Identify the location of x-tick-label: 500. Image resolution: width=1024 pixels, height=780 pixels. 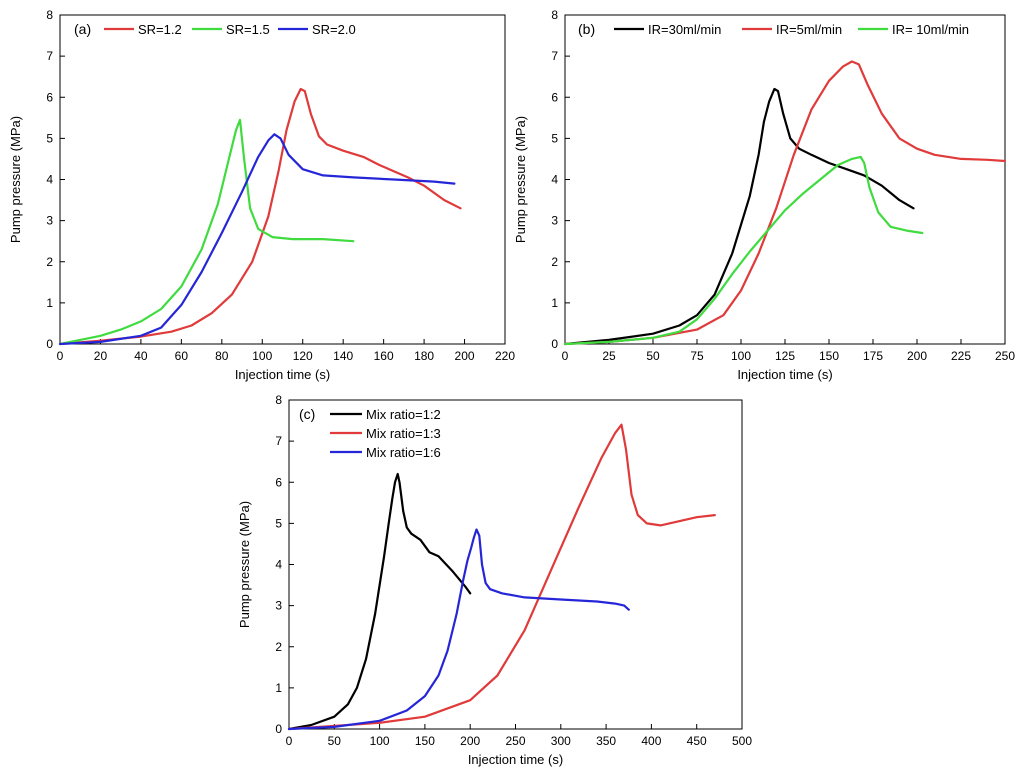
(742, 741).